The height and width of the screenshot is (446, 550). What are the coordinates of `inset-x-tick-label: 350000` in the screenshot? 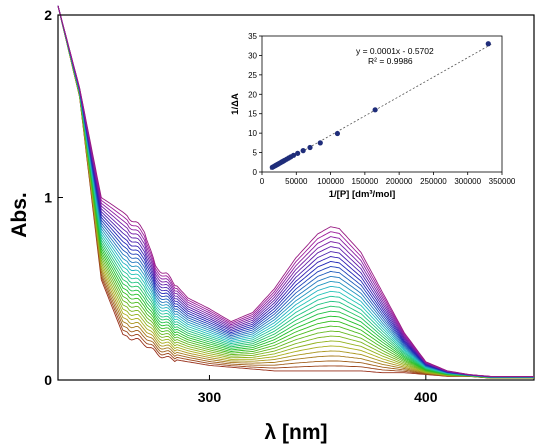 It's located at (502, 181).